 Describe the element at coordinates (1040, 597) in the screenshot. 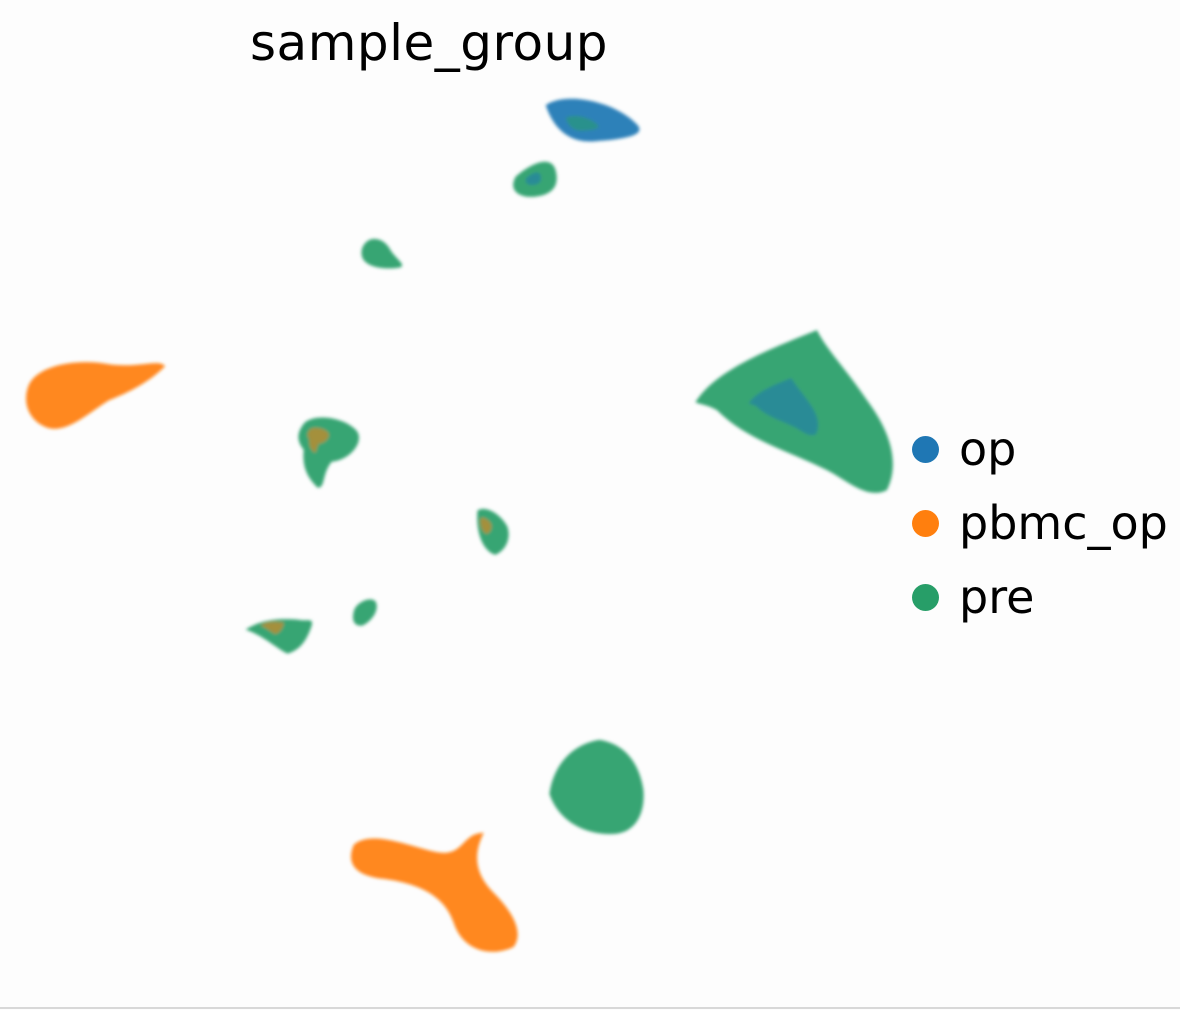

I see `legend-item-pre: pre` at that location.